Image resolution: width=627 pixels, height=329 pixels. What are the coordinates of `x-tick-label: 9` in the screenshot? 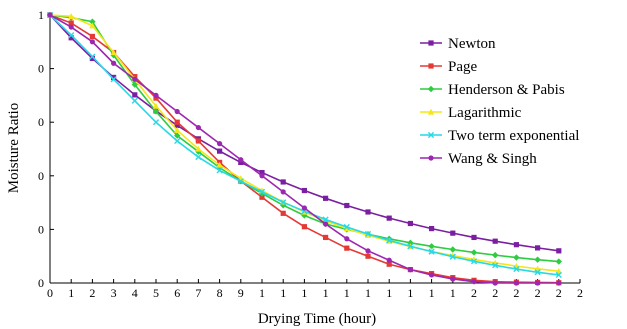 It's located at (241, 293).